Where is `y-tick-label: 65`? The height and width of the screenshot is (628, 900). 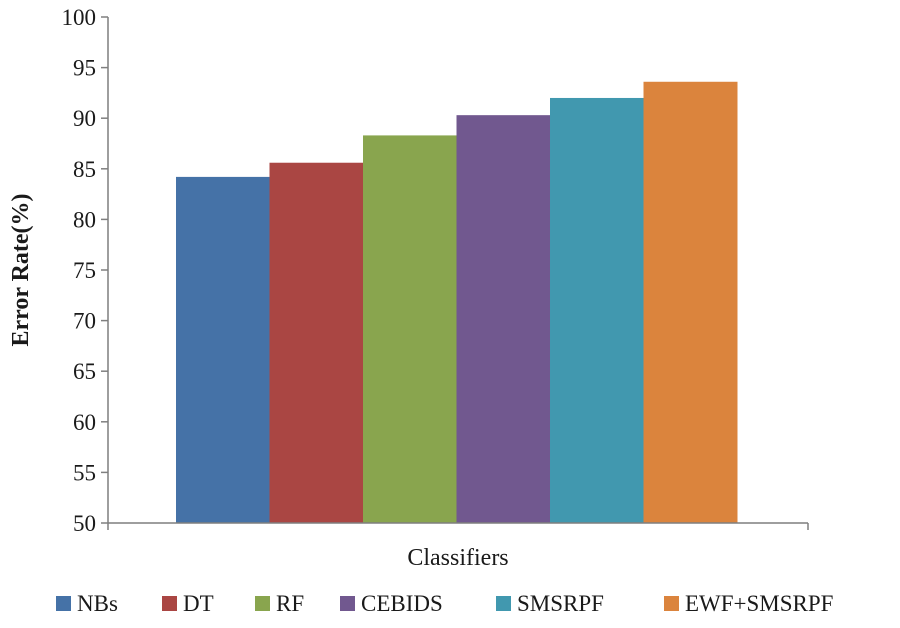
y-tick-label: 65 is located at coordinates (84, 371).